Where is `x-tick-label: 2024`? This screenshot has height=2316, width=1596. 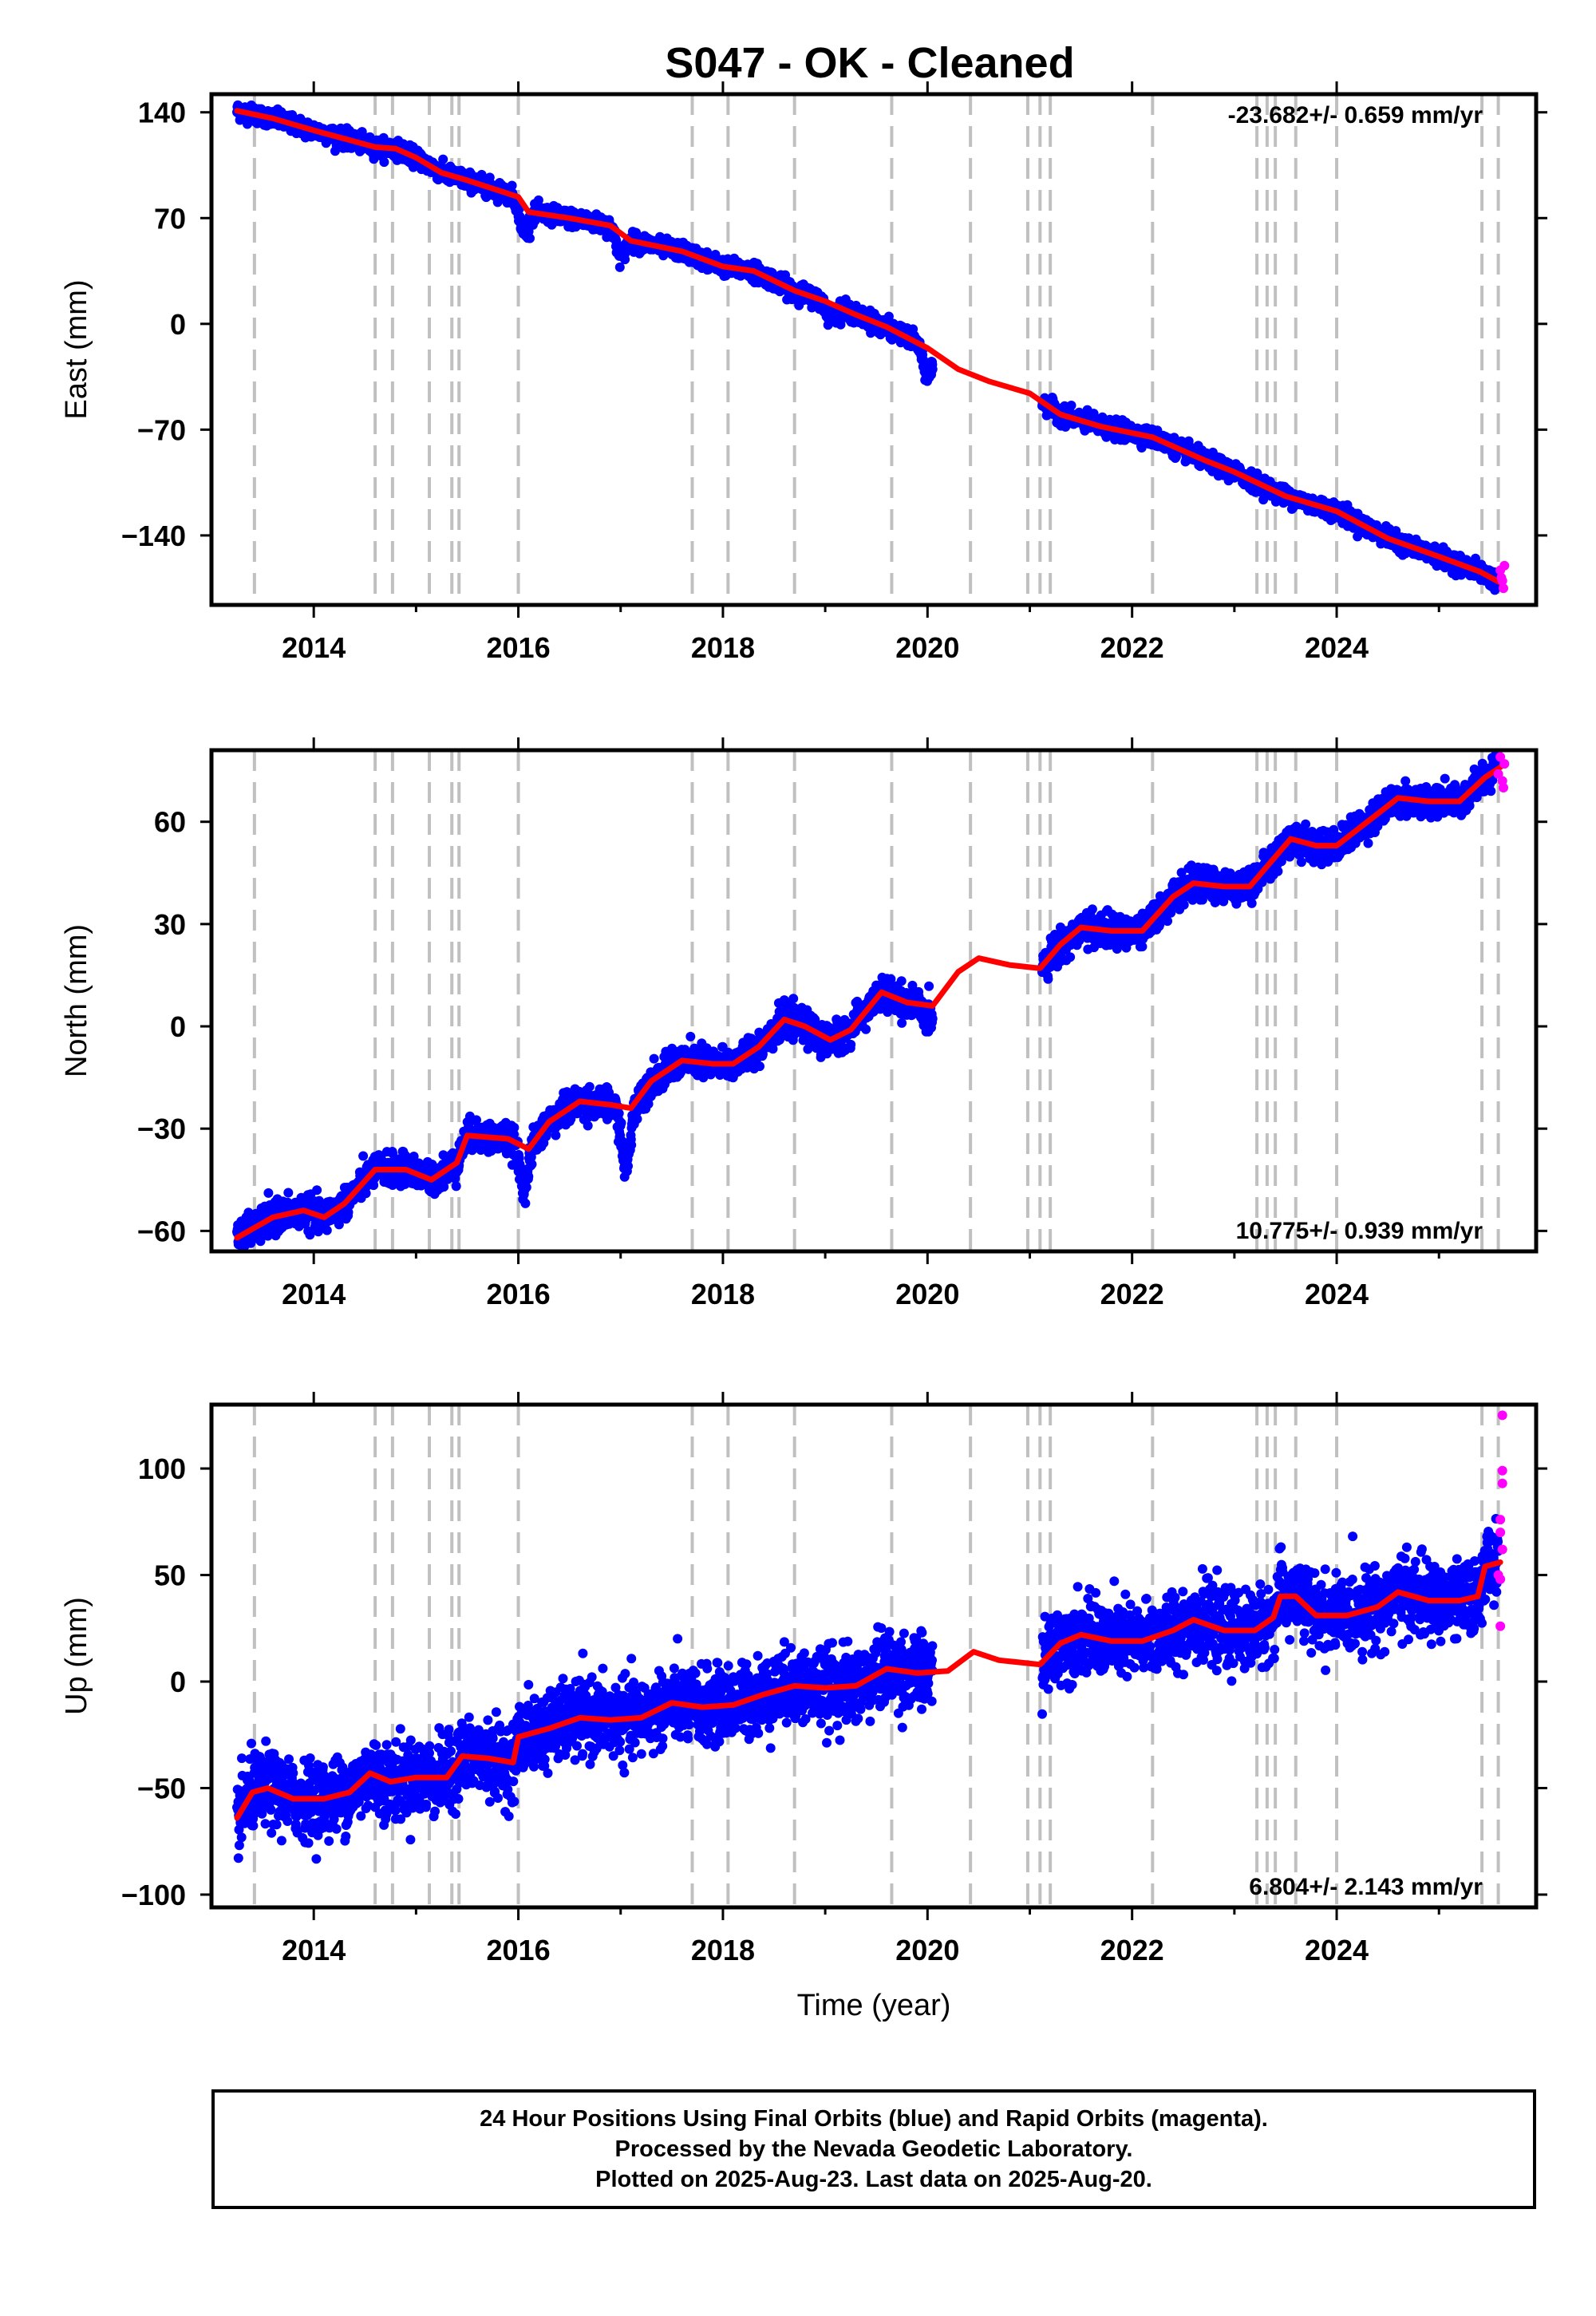 x-tick-label: 2024 is located at coordinates (1337, 647).